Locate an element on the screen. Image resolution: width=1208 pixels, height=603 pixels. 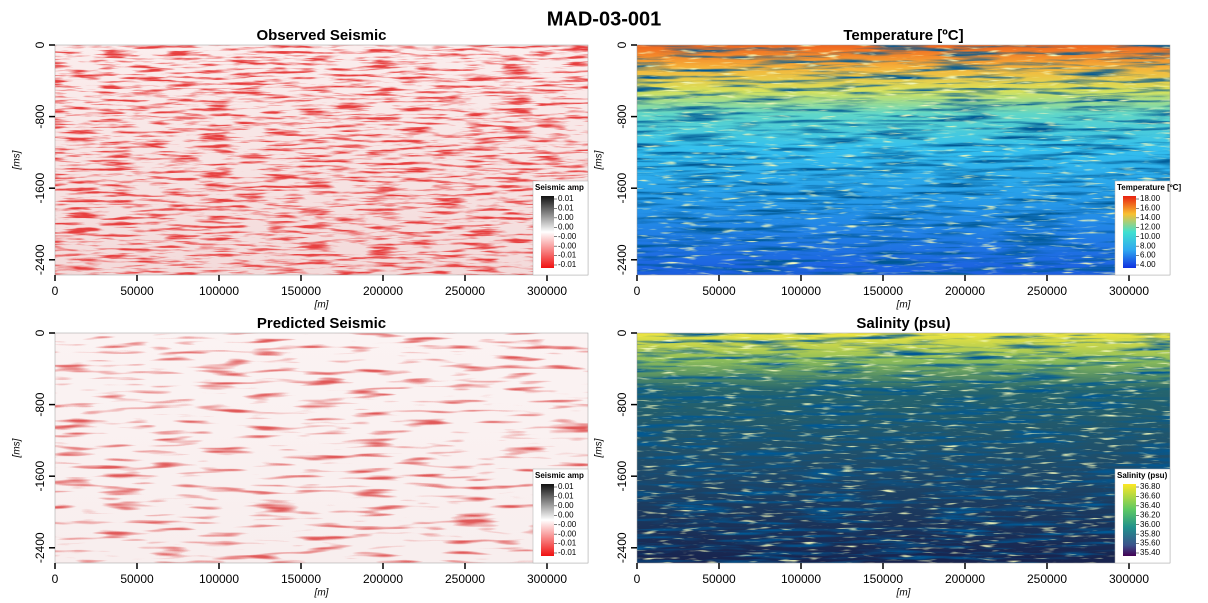
colorbar-label: 36.00 is located at coordinates (1150, 524).